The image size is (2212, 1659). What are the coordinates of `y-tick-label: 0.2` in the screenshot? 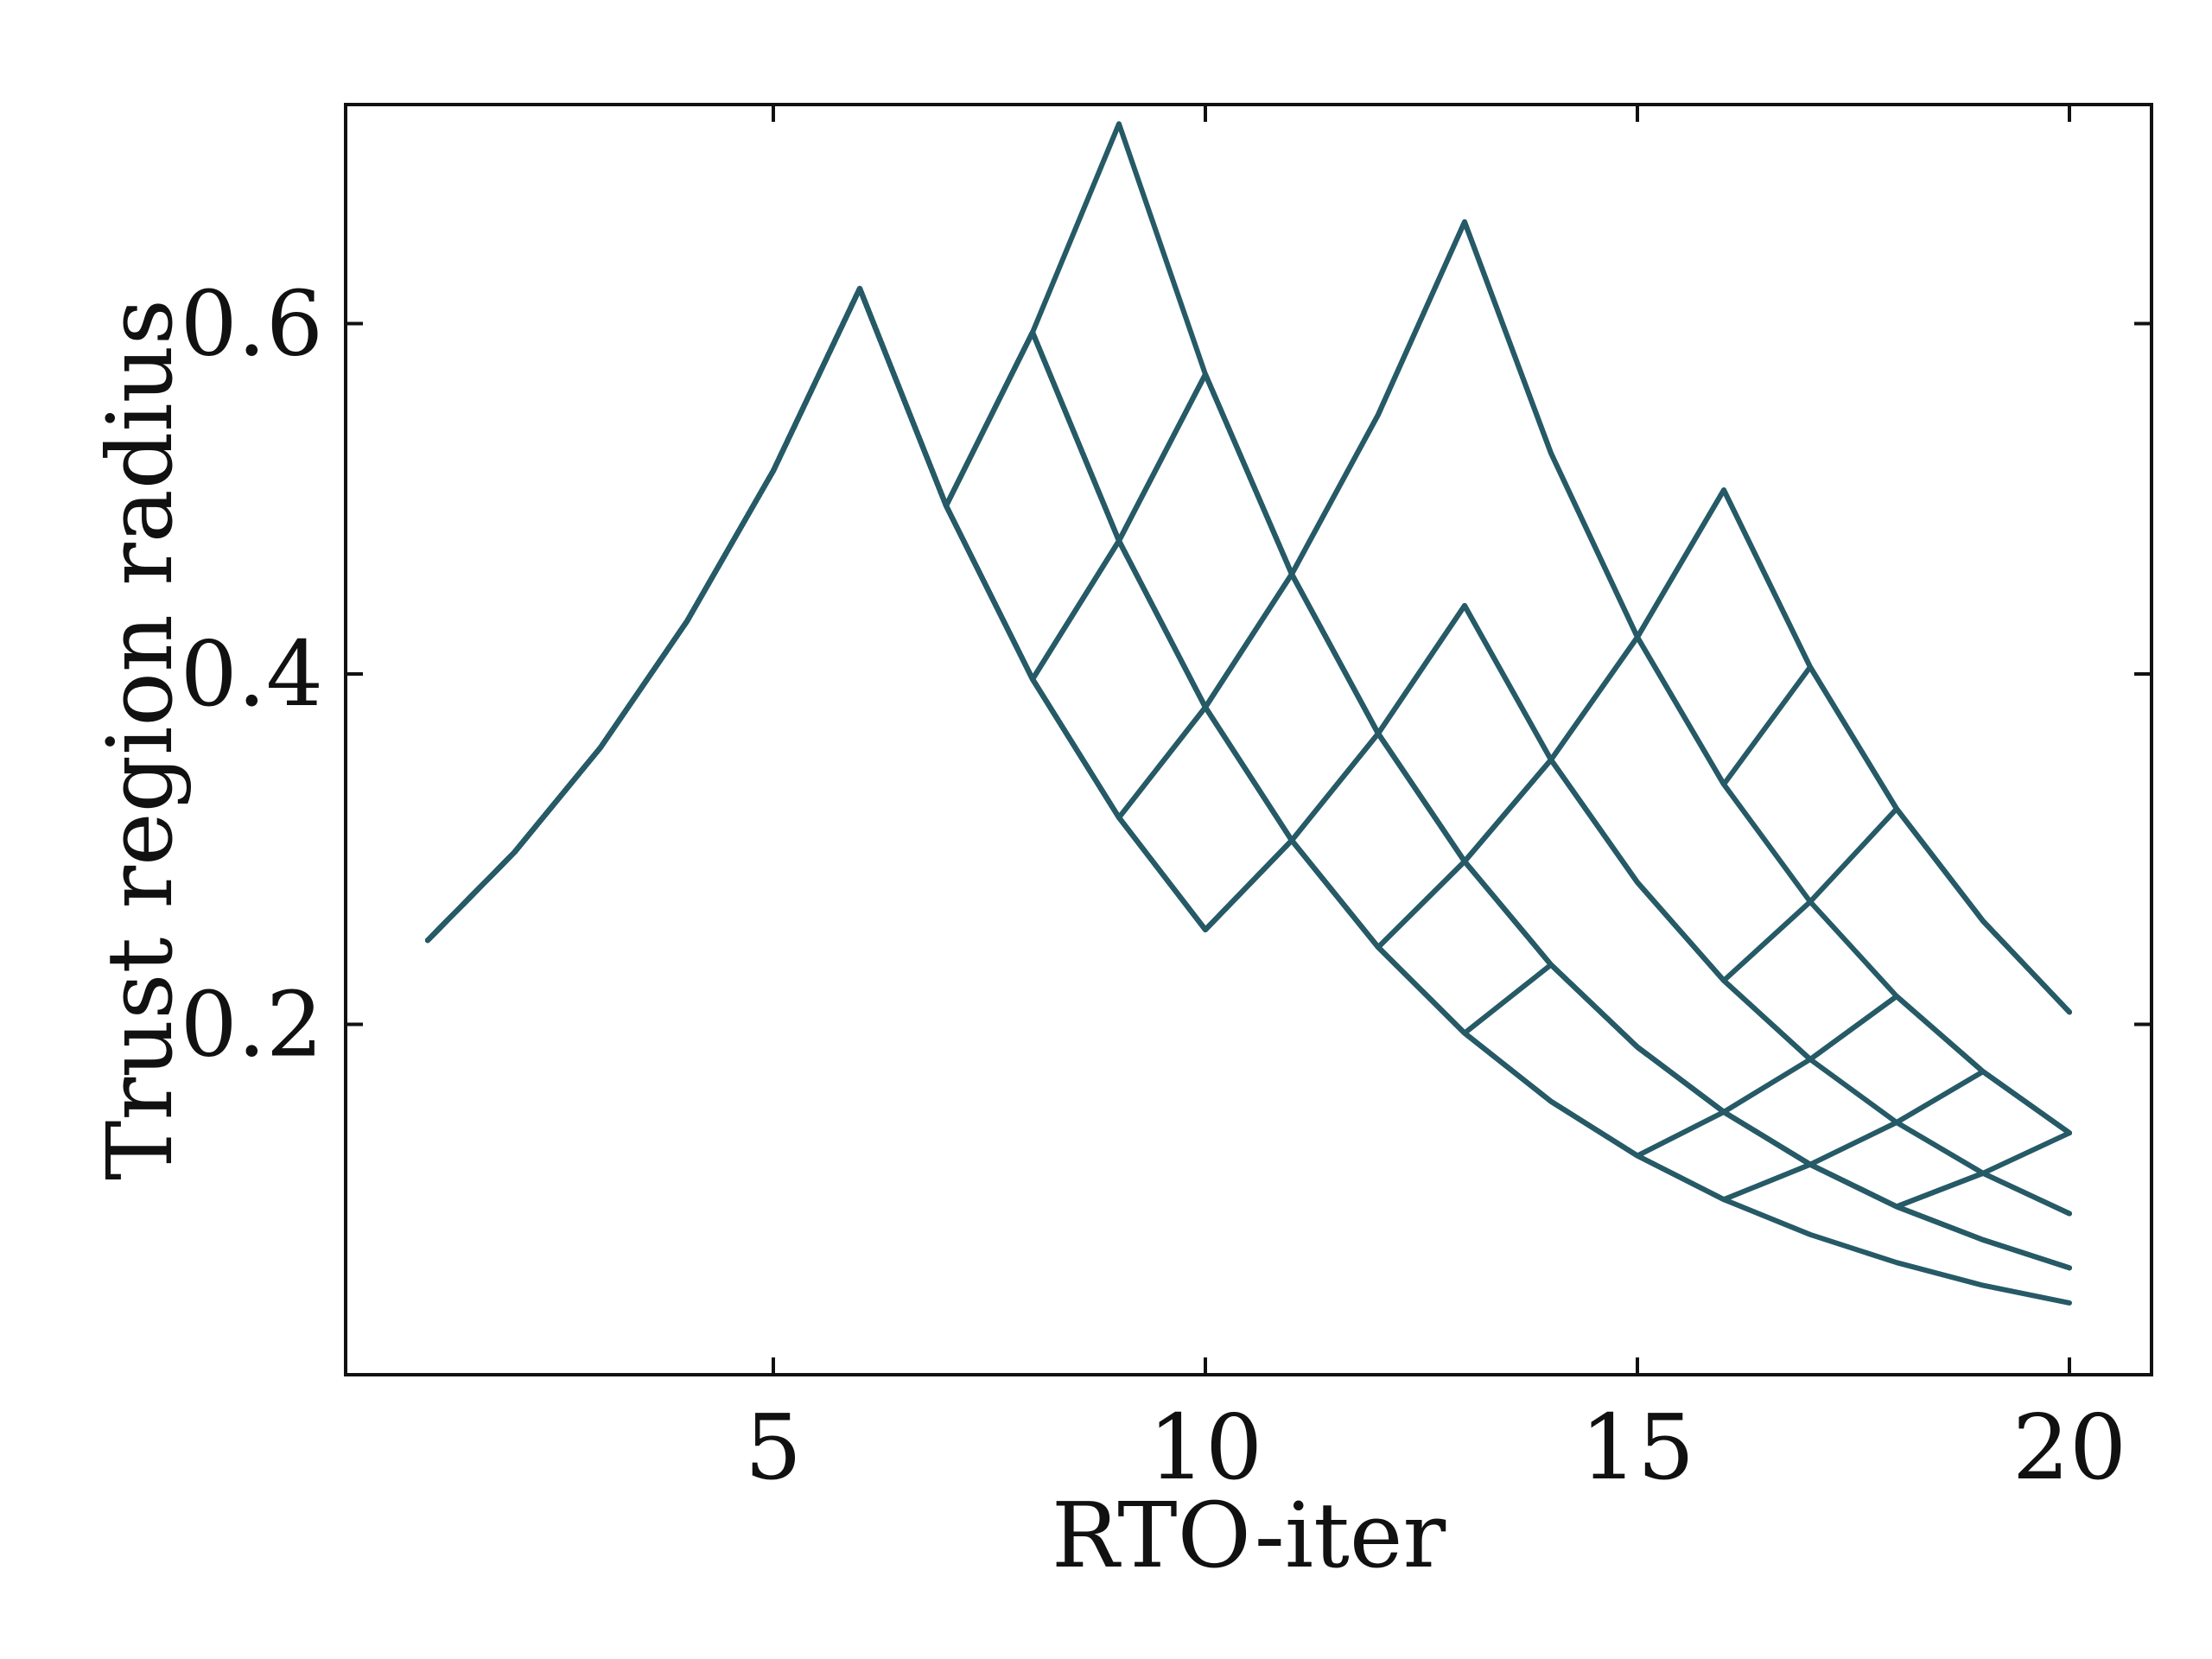 It's located at (252, 1024).